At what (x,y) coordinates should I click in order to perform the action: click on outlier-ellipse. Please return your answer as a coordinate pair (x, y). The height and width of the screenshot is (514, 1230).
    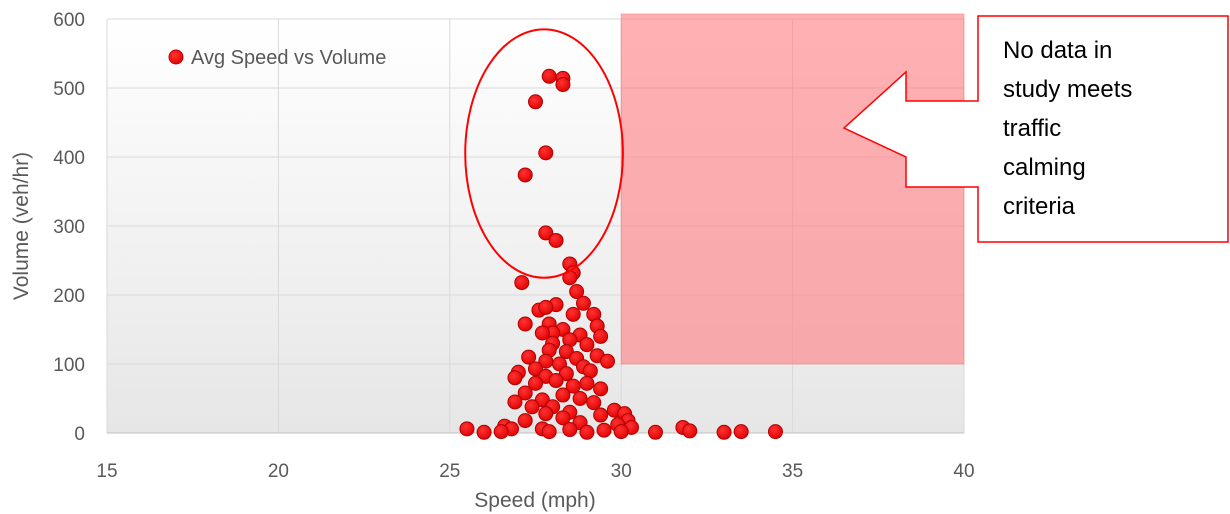
    Looking at the image, I should click on (544, 153).